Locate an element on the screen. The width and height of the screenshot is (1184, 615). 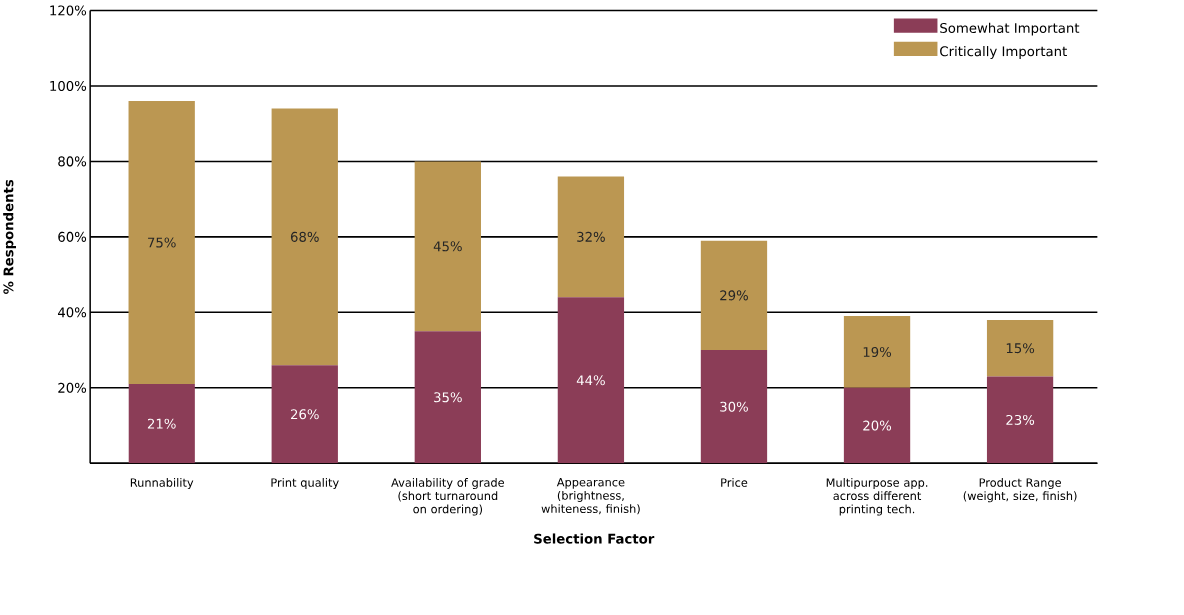
y-axis-title: % Respondents is located at coordinates (9, 237).